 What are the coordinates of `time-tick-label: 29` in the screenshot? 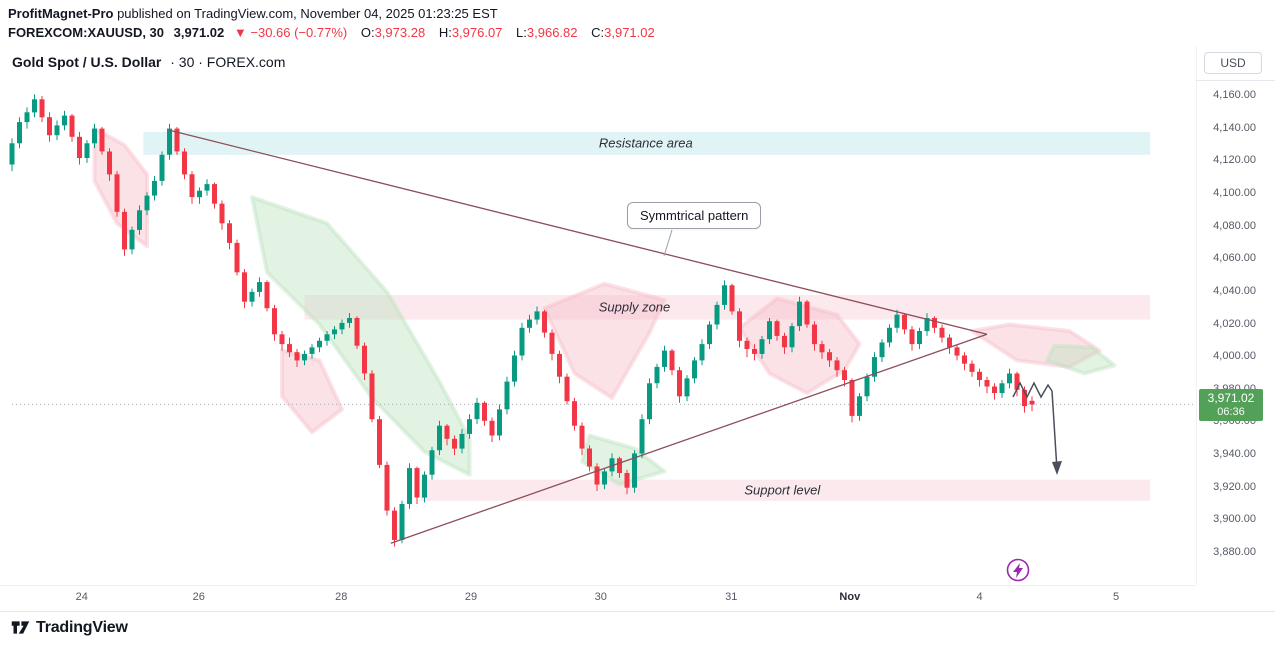 It's located at (471, 597).